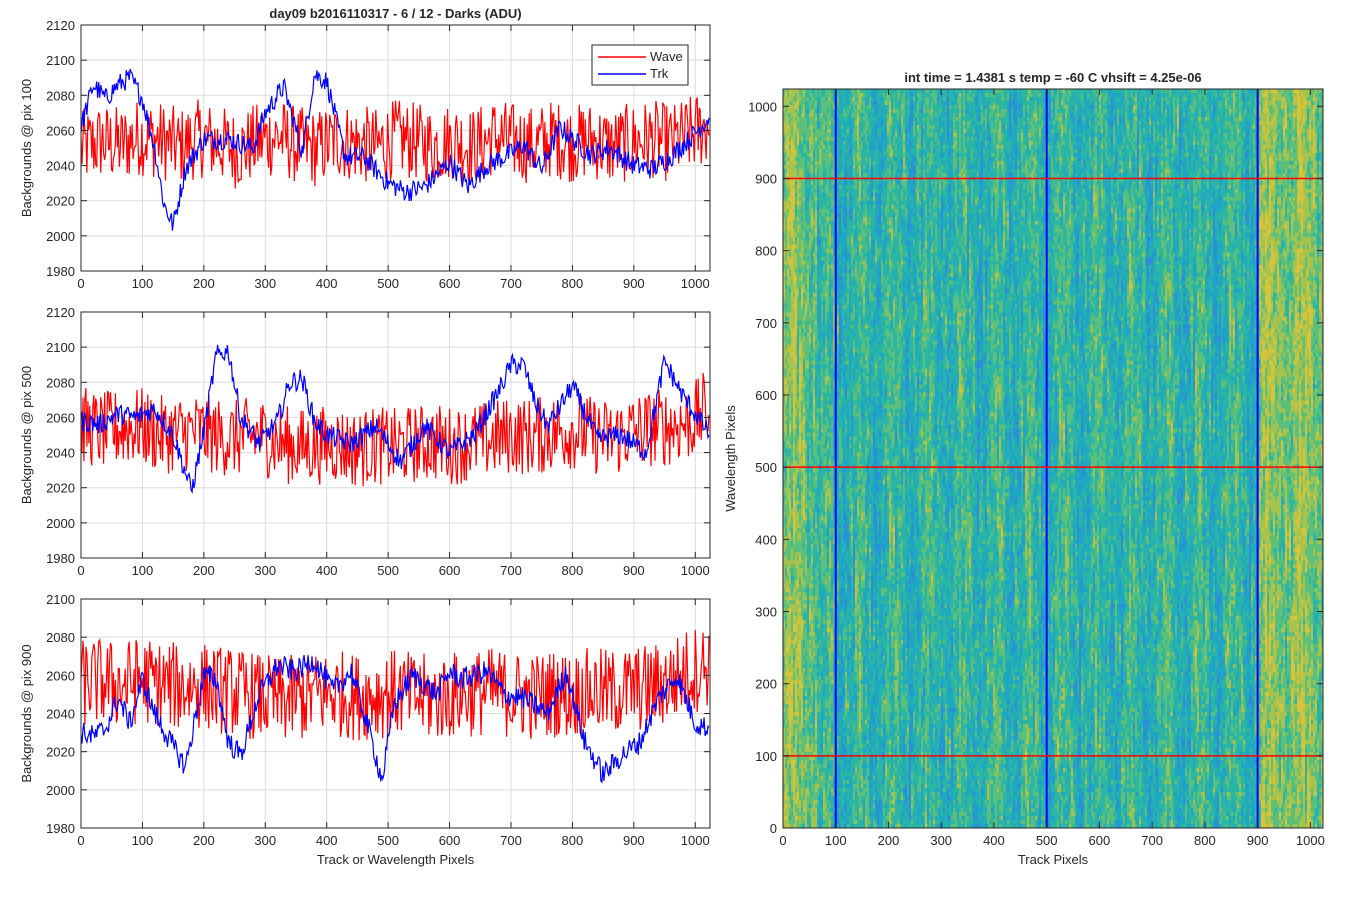 The image size is (1350, 900). I want to click on y-axis-label: Backgrounds @ pix 900, so click(26, 713).